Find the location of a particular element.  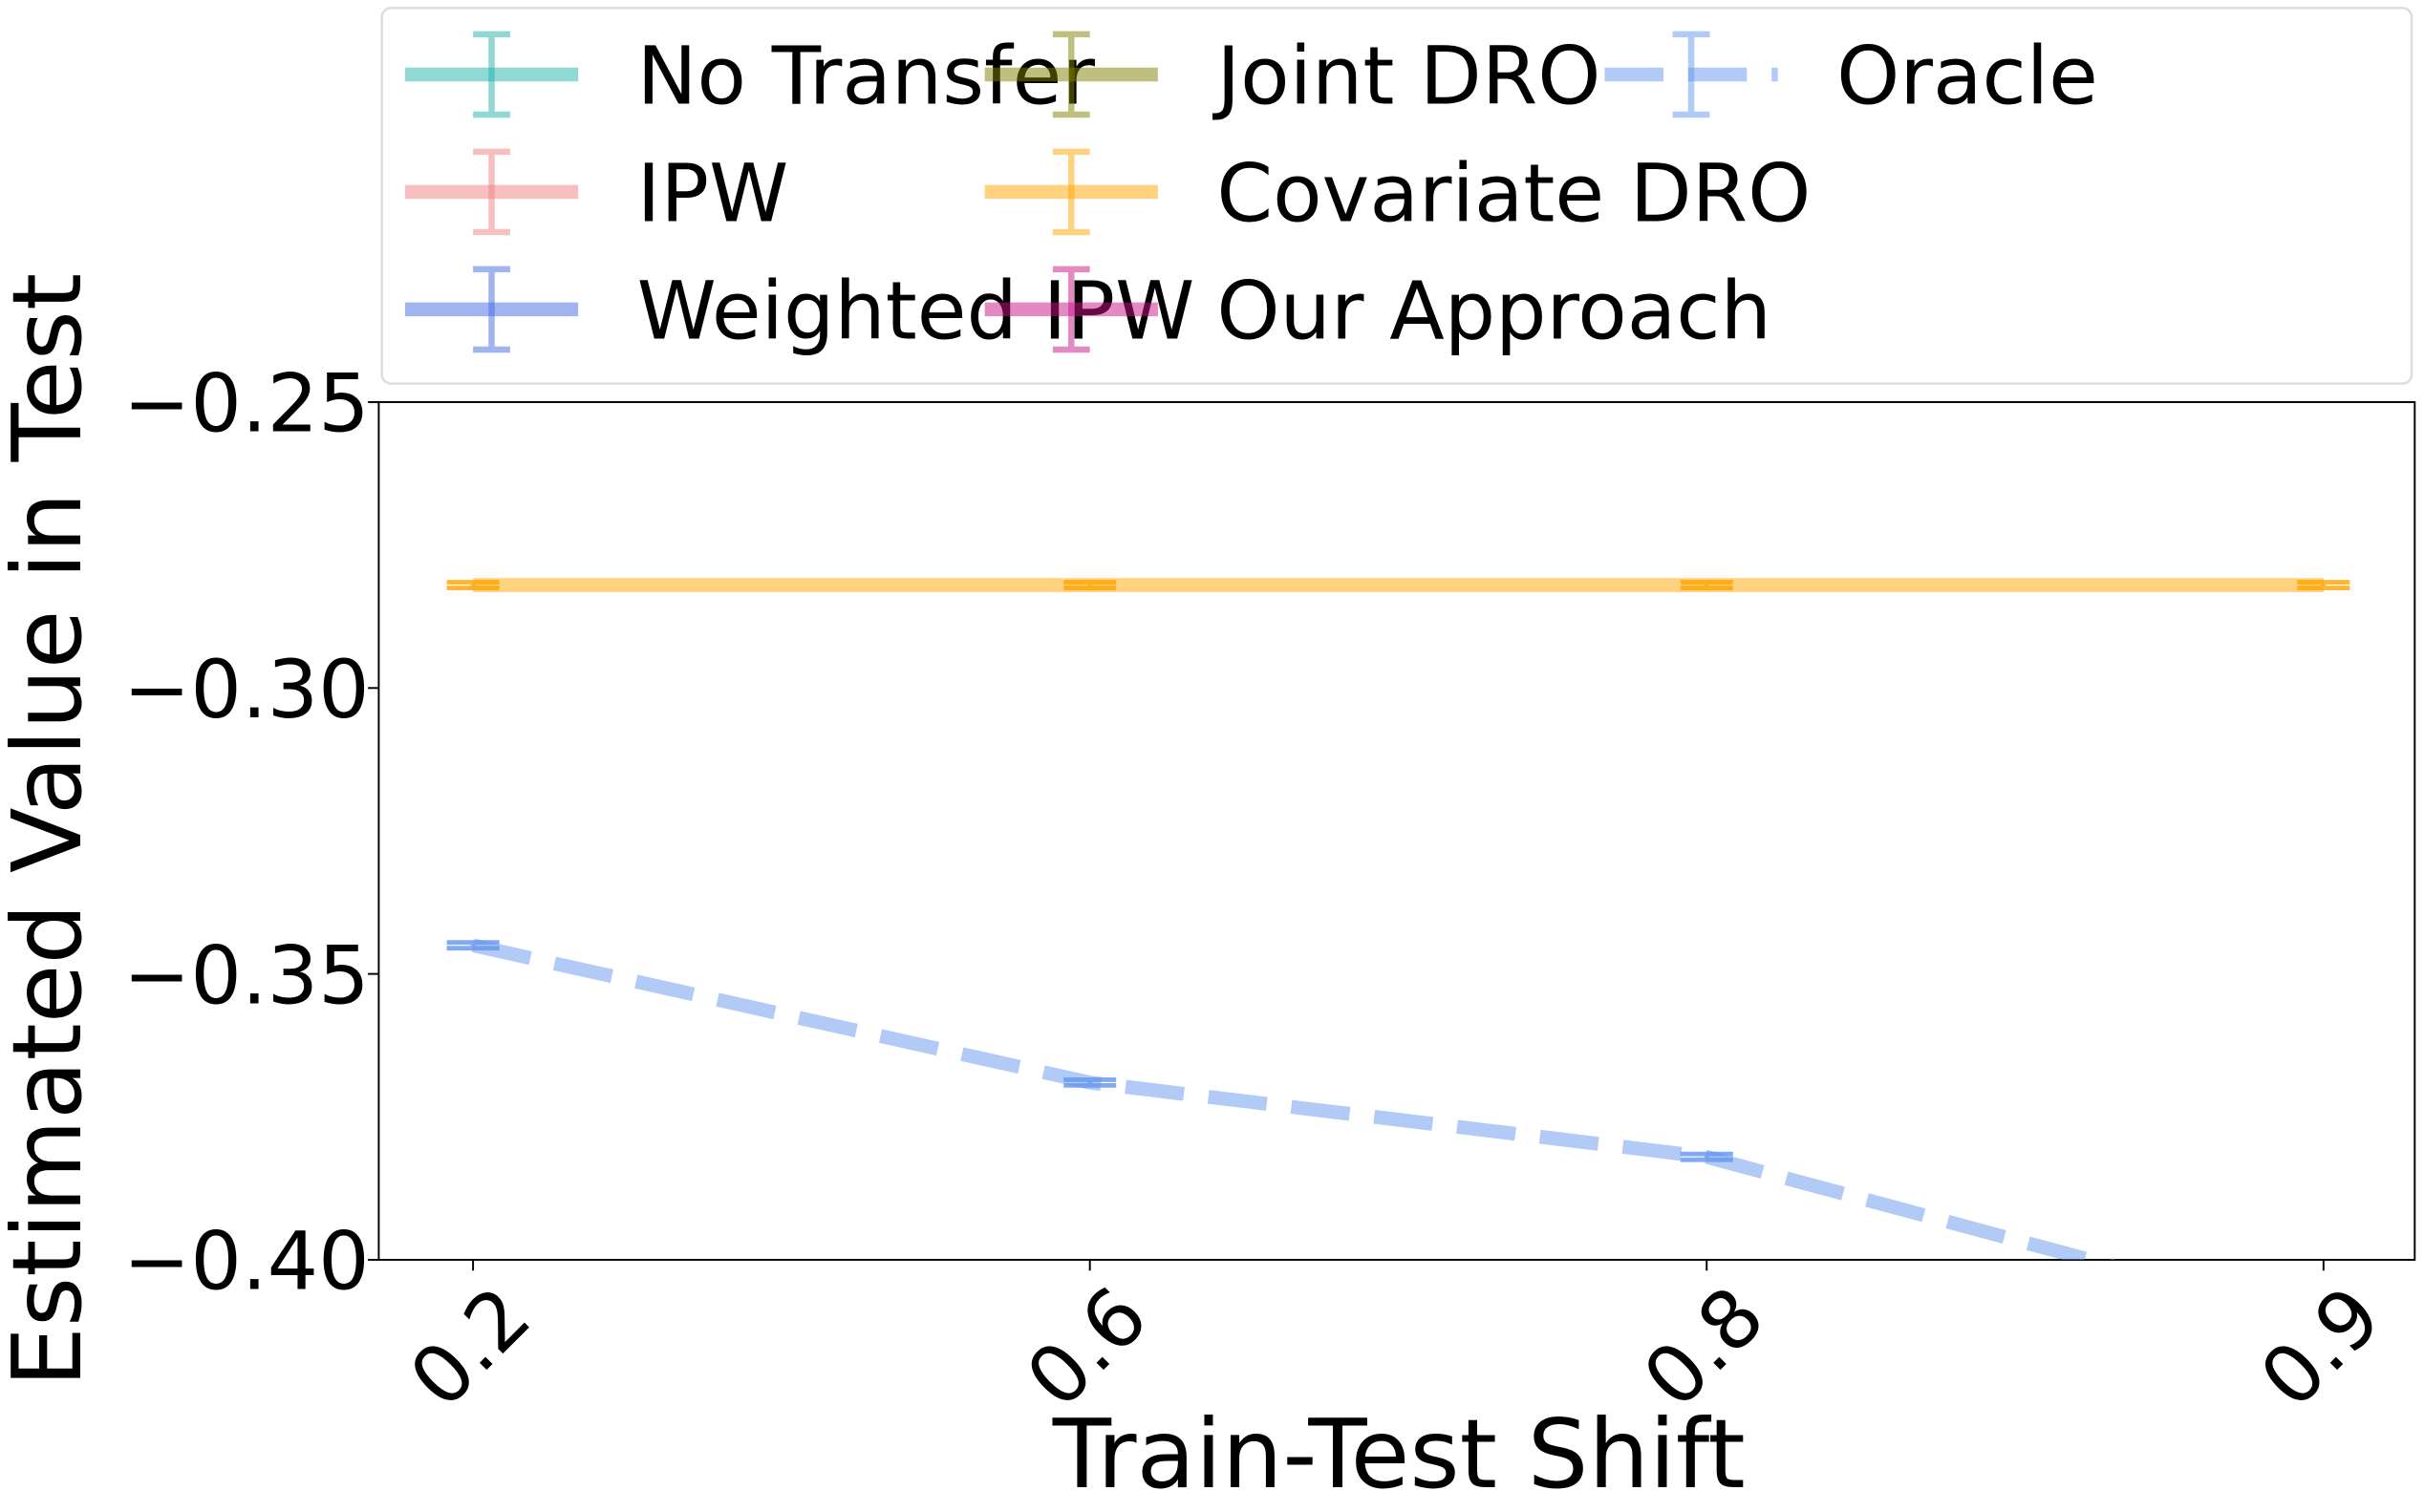

x-axis-label: Train-Test Shift is located at coordinates (1399, 1454).